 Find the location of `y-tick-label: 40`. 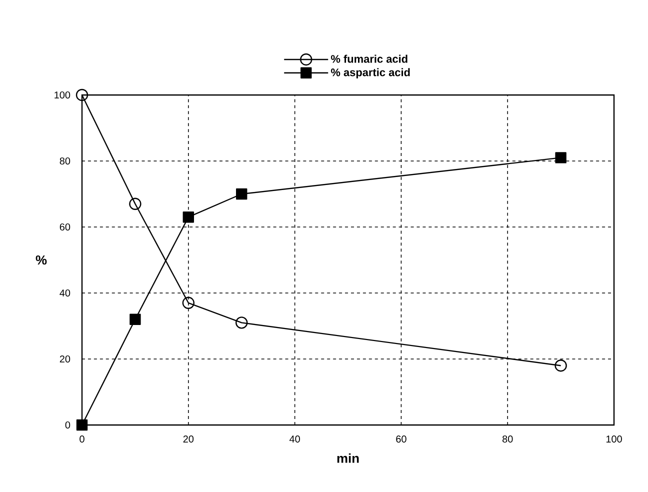

y-tick-label: 40 is located at coordinates (65, 293).